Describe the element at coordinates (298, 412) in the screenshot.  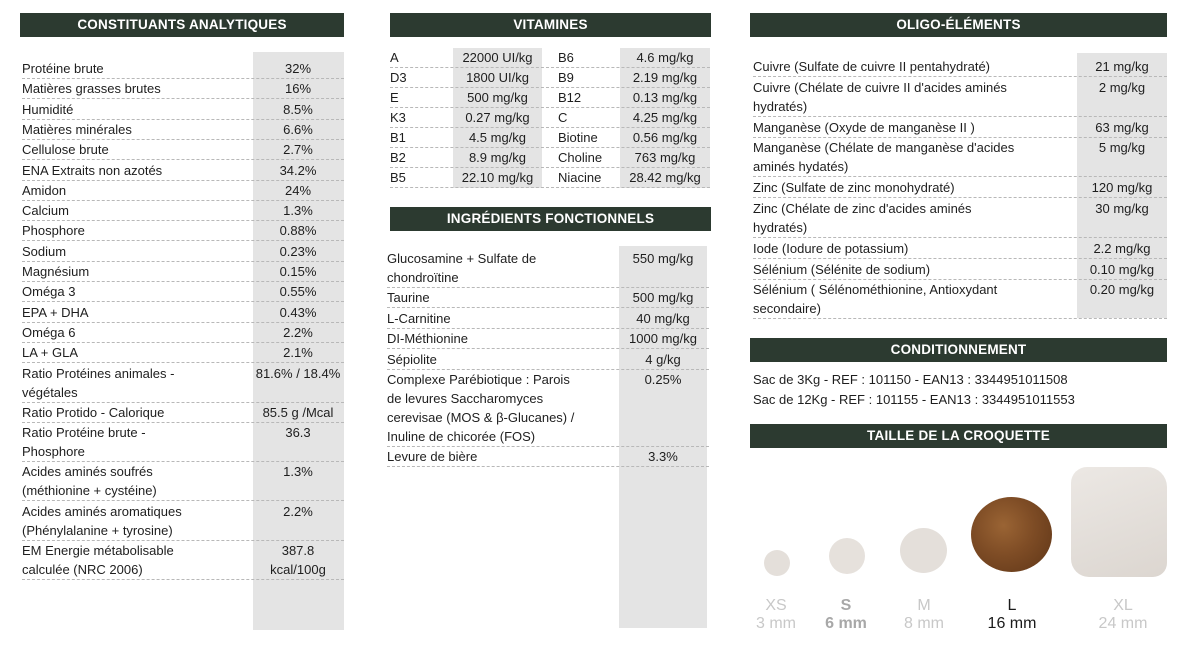
I see `analytical-value: 85.5 g /Mcal` at that location.